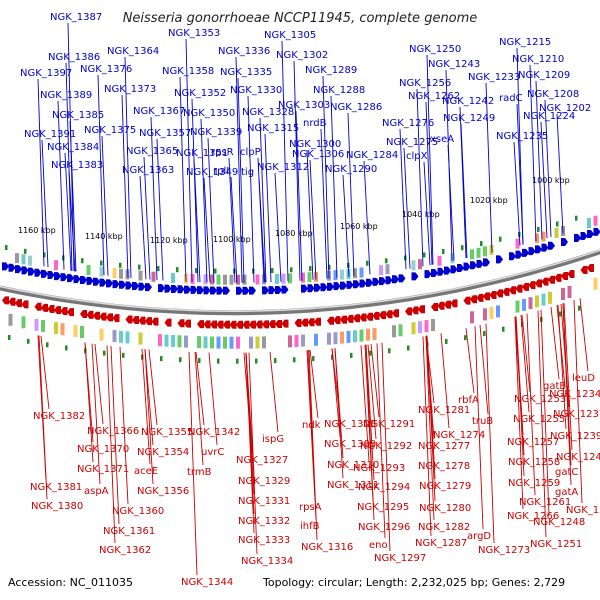  Describe the element at coordinates (216, 132) in the screenshot. I see `forward-gene-label: NGK_1339` at that location.